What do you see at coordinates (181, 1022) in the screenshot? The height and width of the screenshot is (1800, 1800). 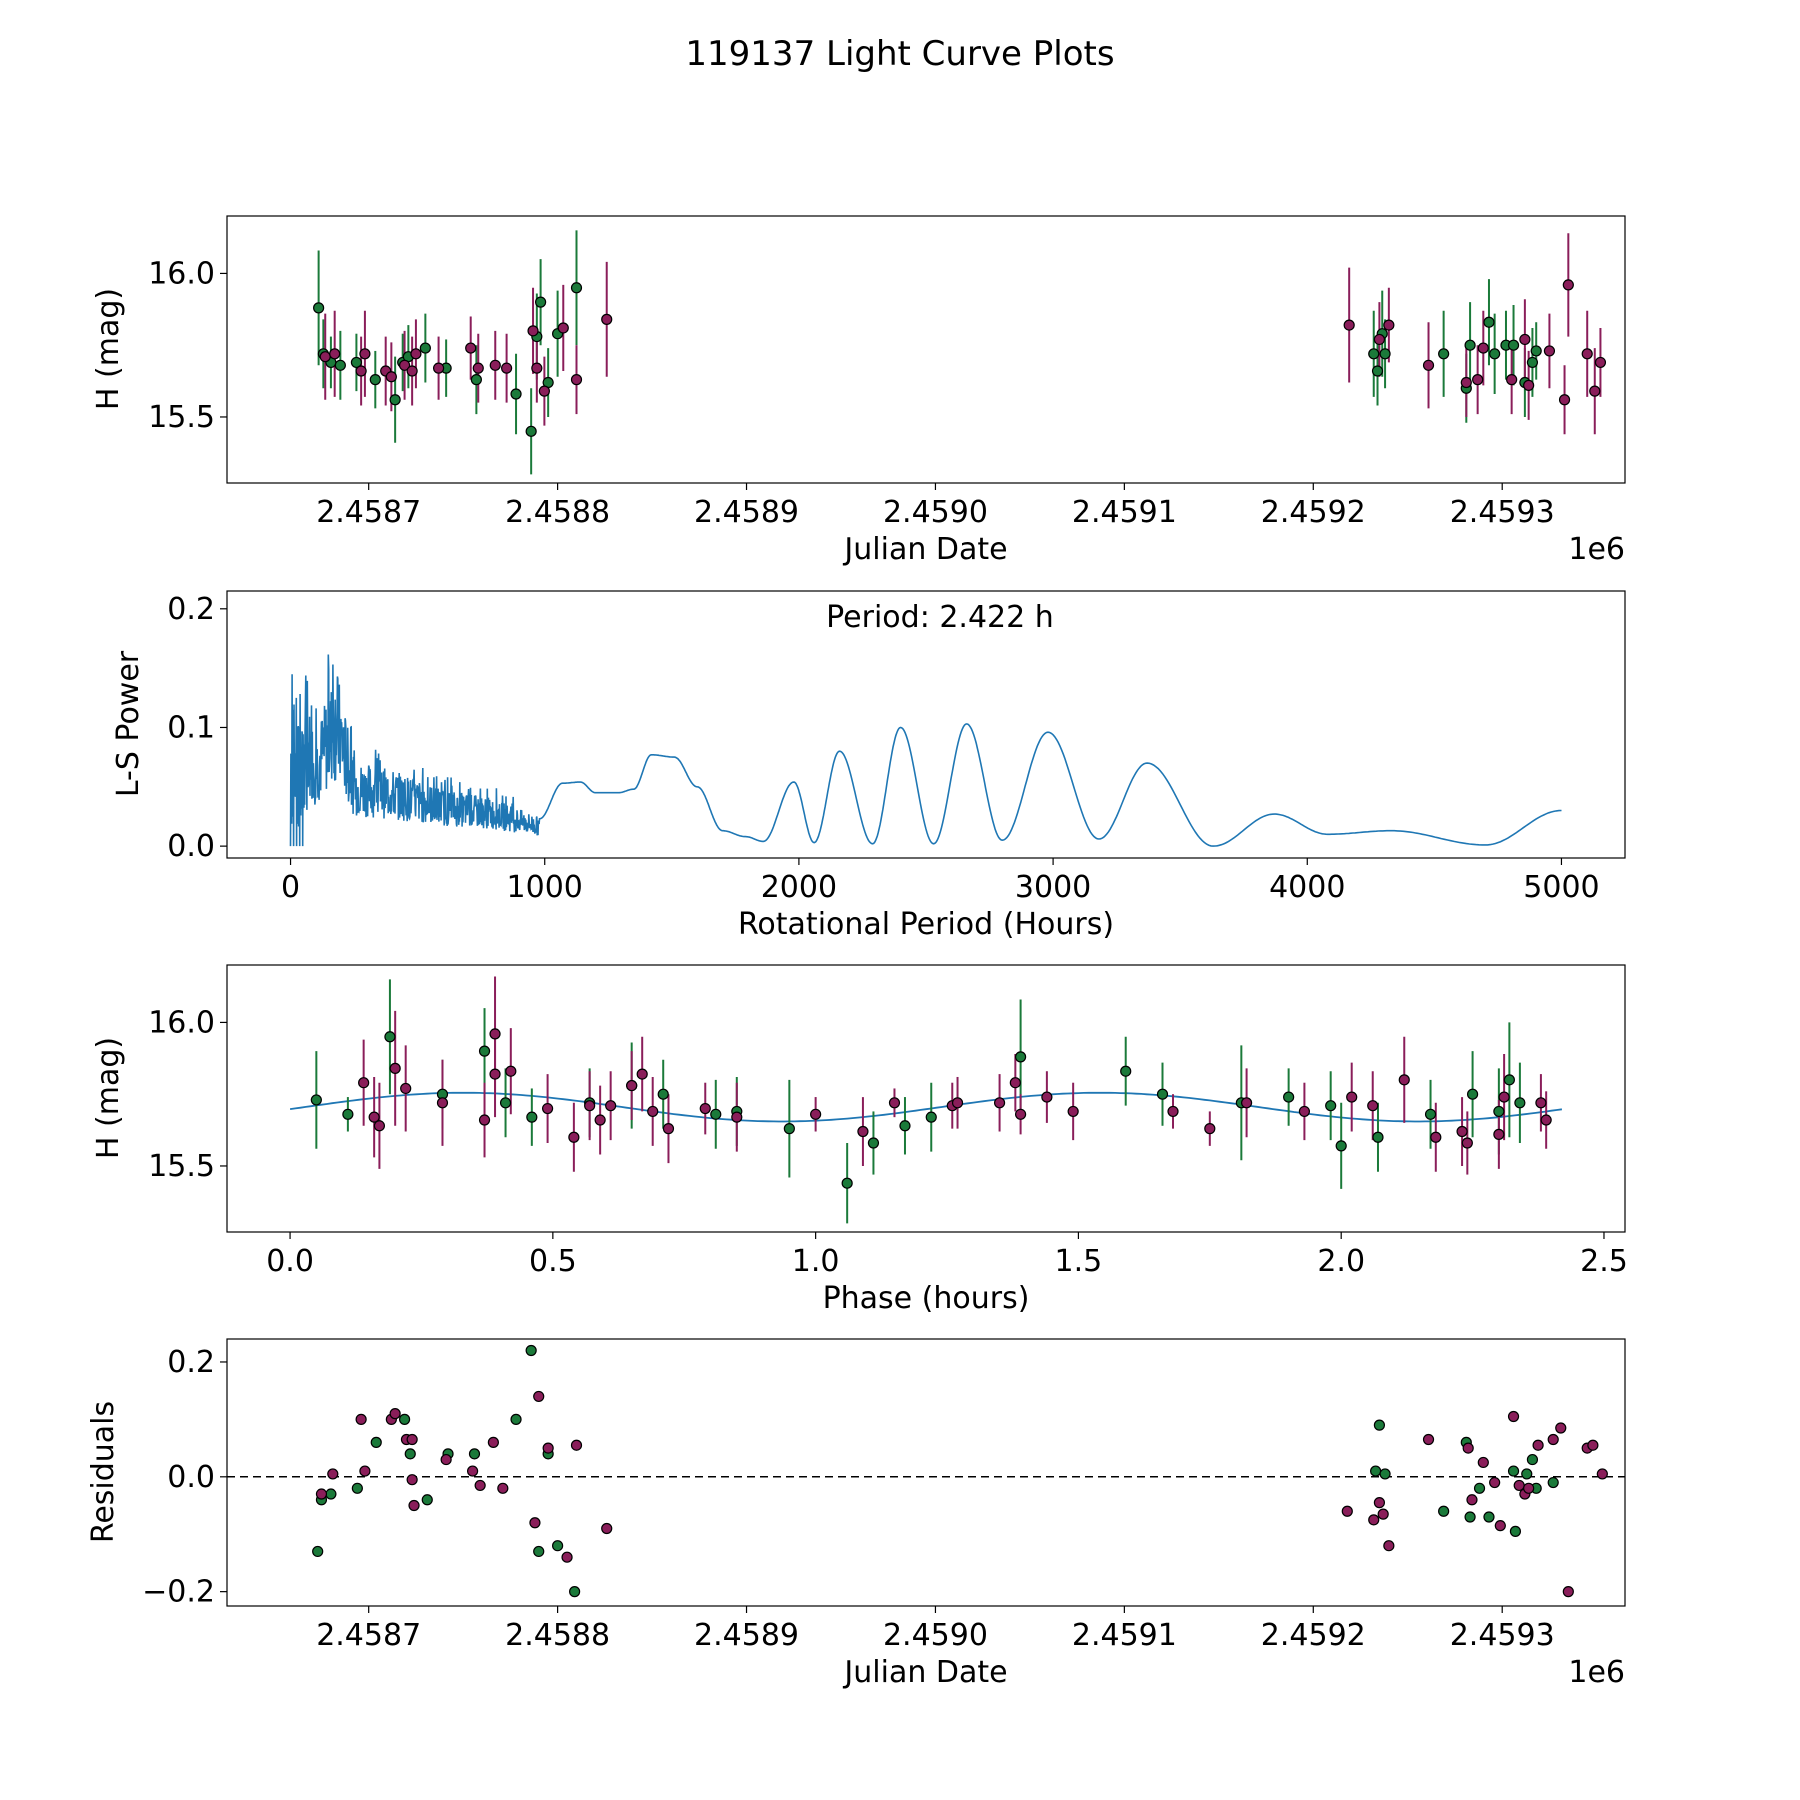 I see `phased-ytick-label: 16.0` at bounding box center [181, 1022].